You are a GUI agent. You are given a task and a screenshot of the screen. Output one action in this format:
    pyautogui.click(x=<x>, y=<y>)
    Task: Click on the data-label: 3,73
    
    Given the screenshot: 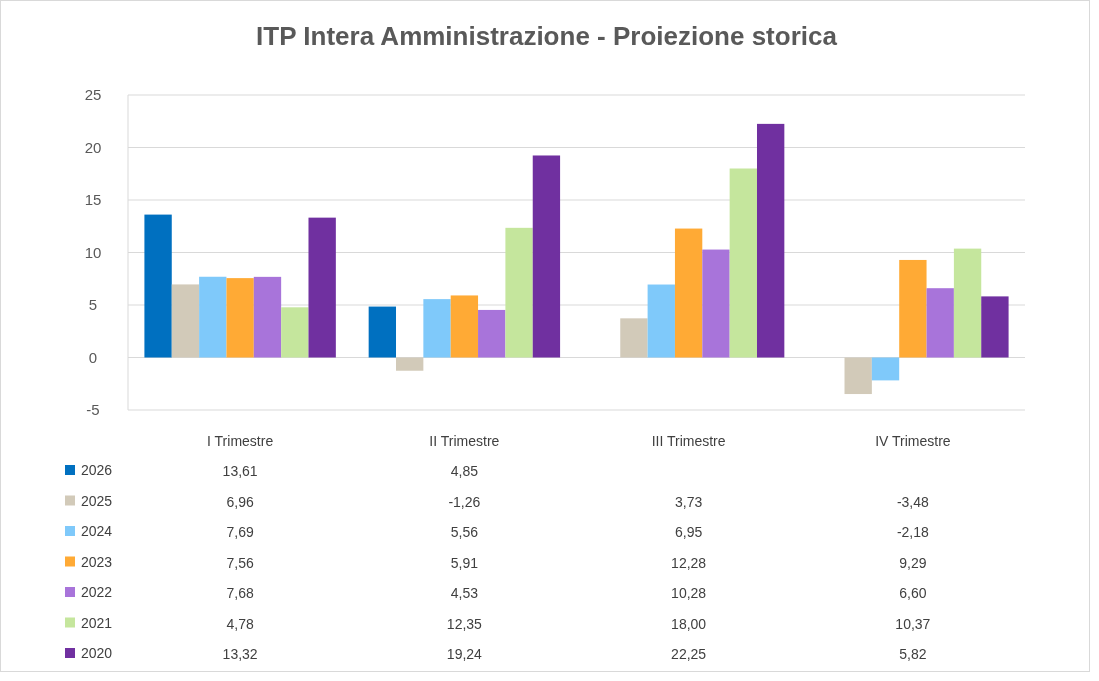 What is the action you would take?
    pyautogui.click(x=689, y=501)
    